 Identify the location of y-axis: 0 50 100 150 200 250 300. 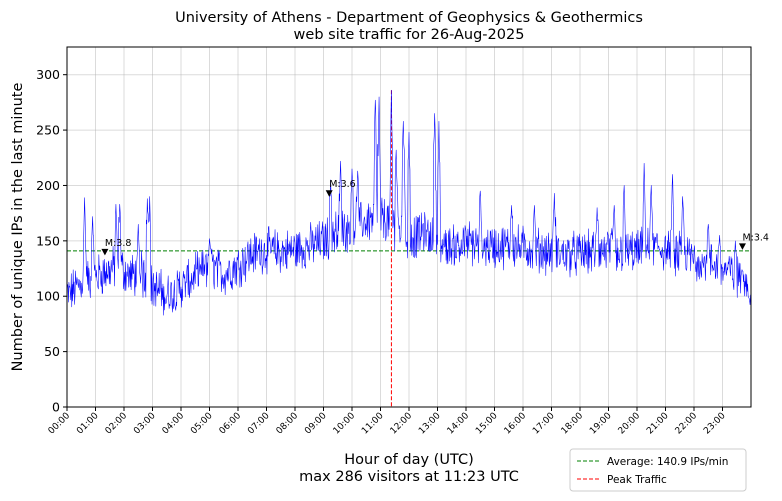
(51, 241).